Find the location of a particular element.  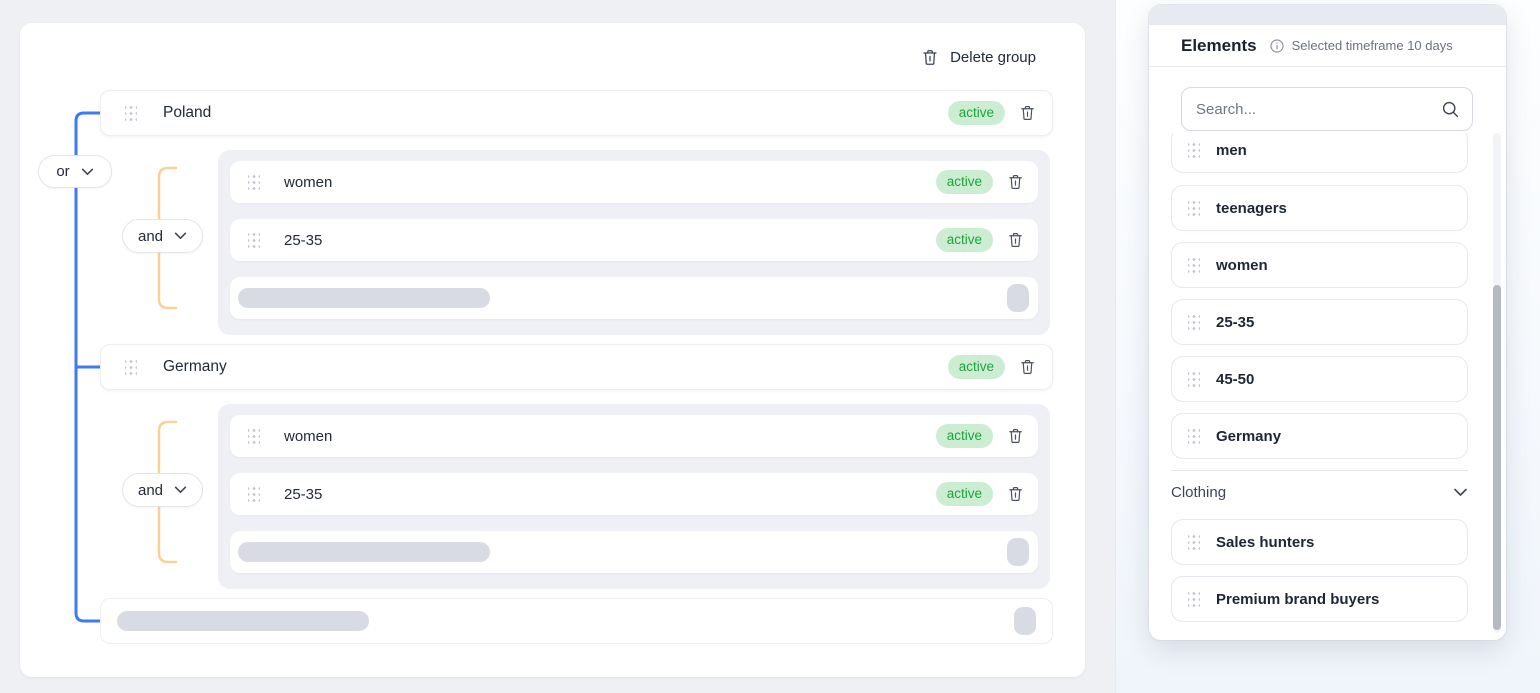

panel-scrollbar is located at coordinates (1497, 383).